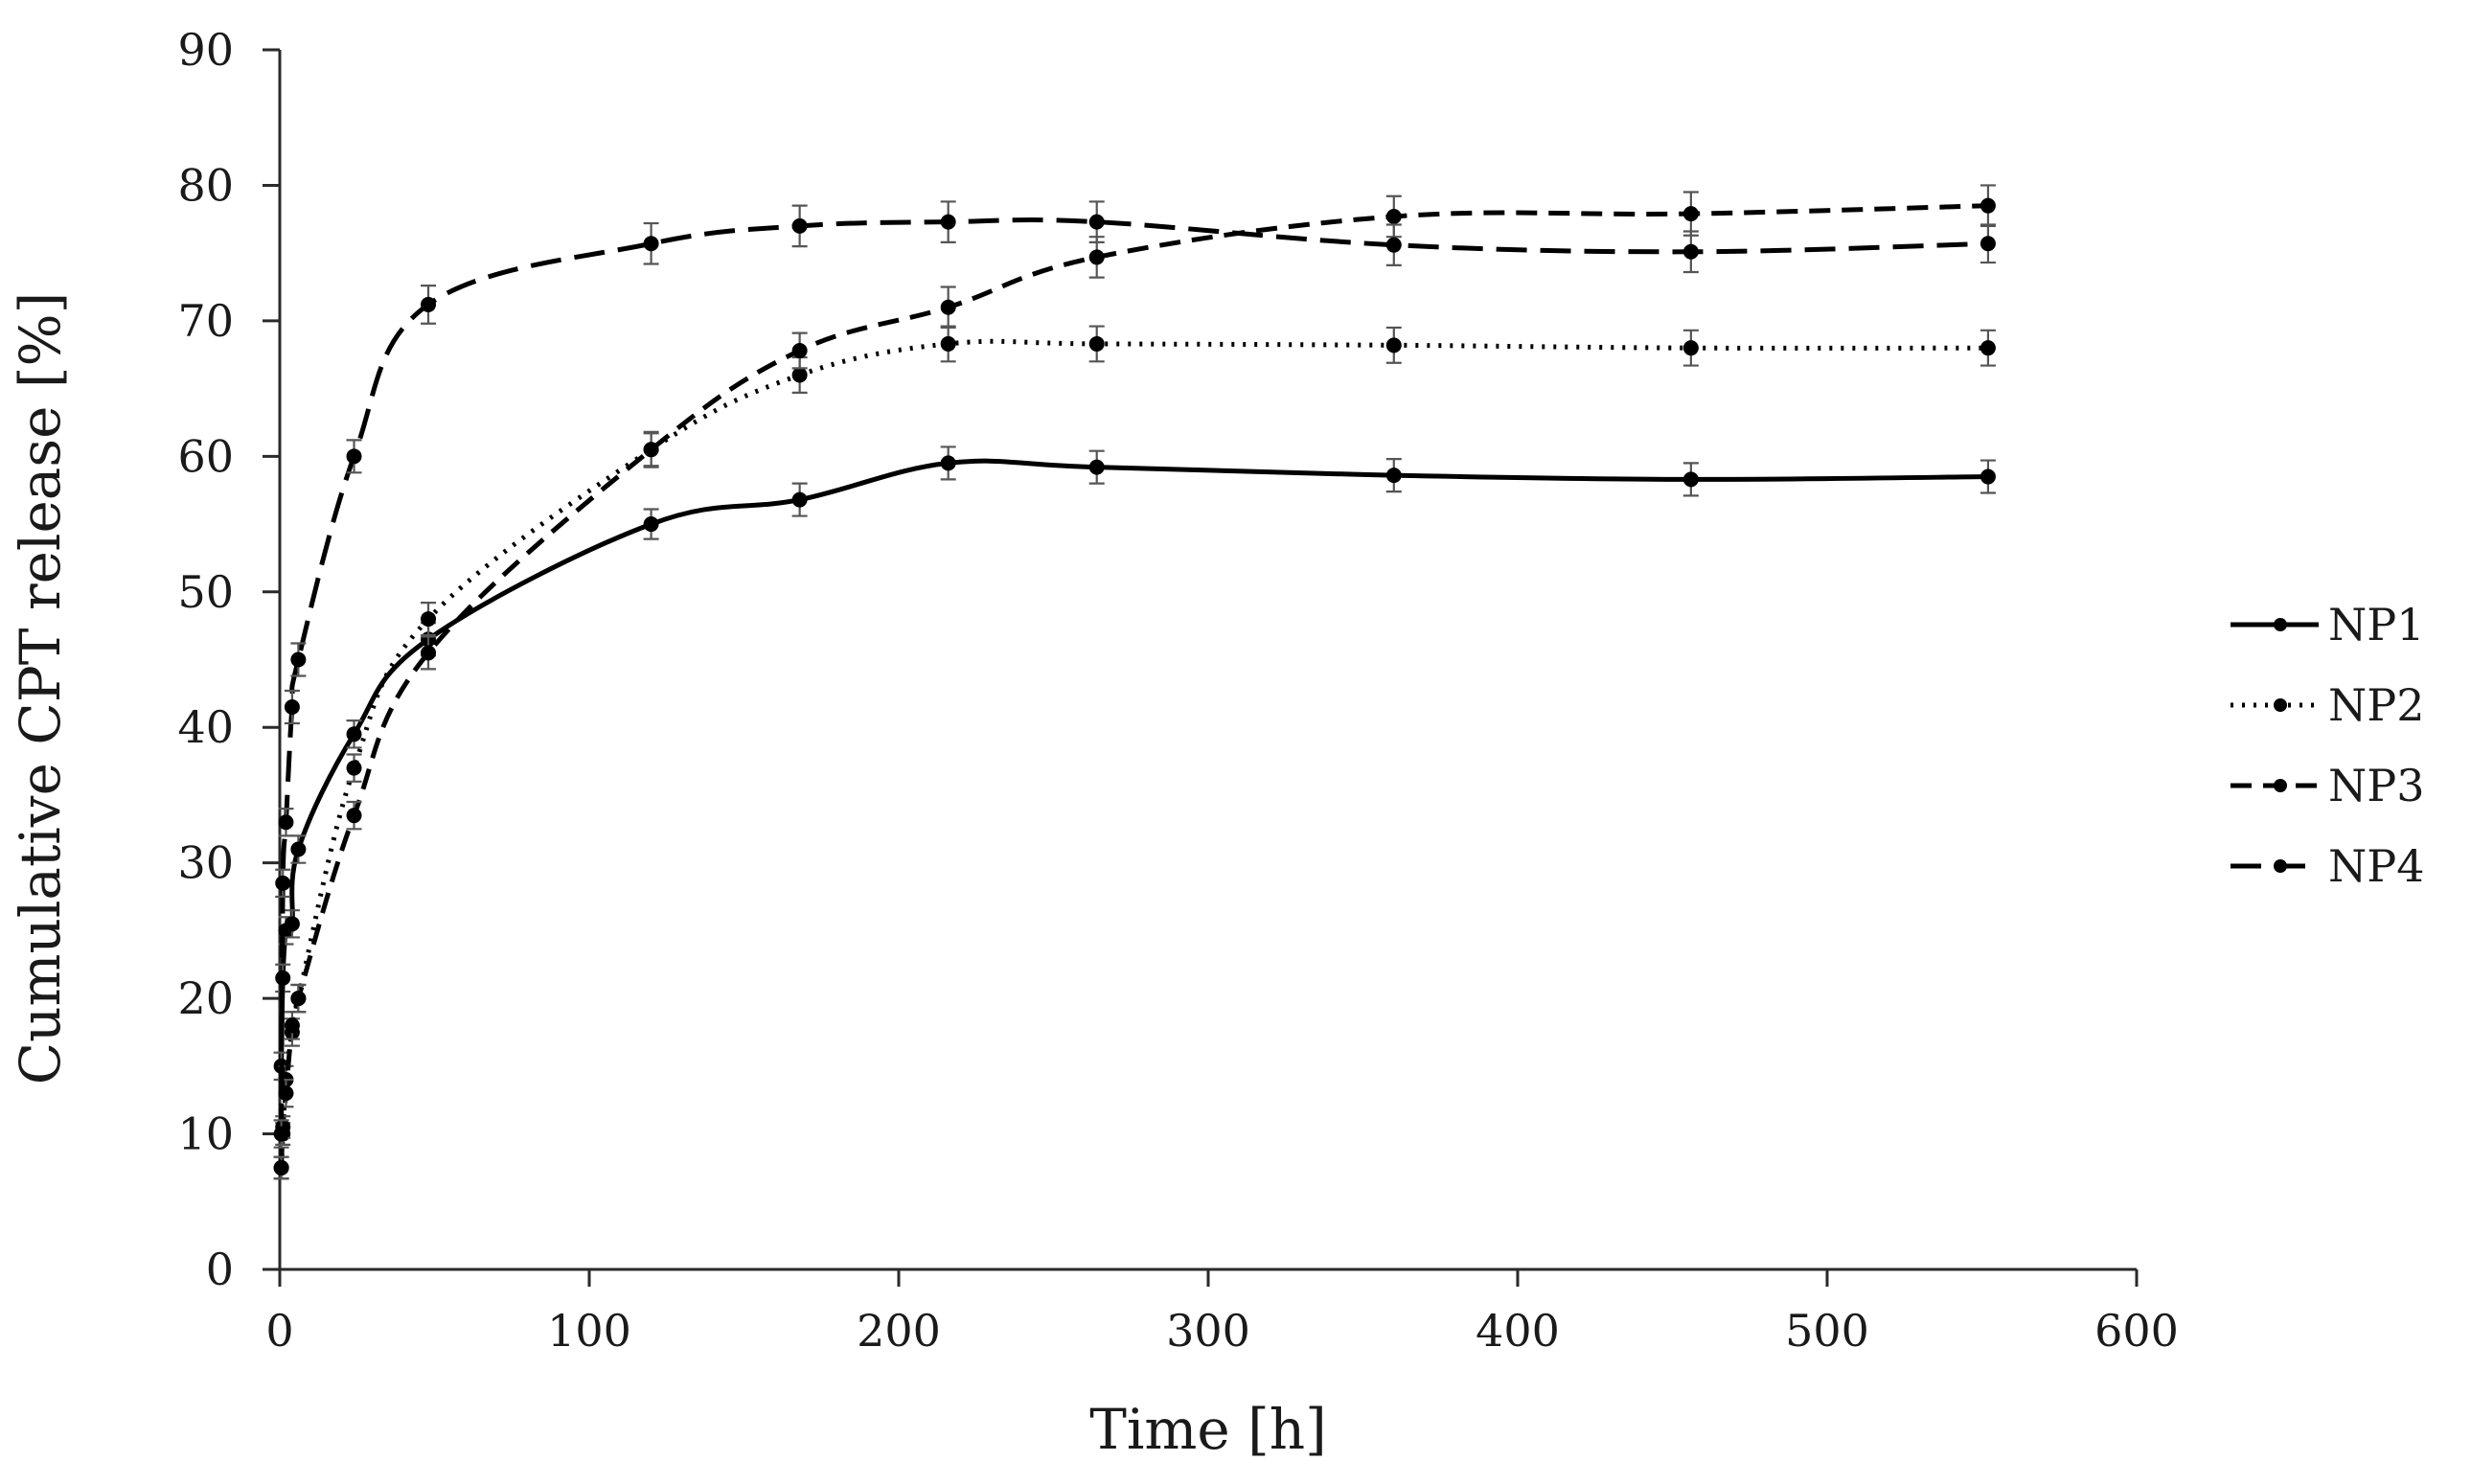 The width and height of the screenshot is (2471, 1484). I want to click on x-tick-label: 0, so click(279, 1331).